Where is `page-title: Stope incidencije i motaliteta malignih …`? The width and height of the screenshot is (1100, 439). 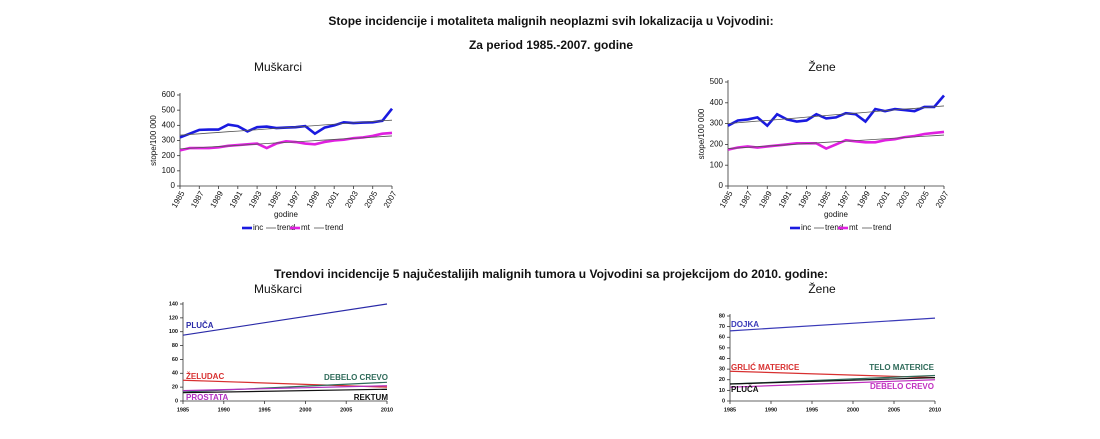 page-title: Stope incidencije i motaliteta malignih … is located at coordinates (550, 21).